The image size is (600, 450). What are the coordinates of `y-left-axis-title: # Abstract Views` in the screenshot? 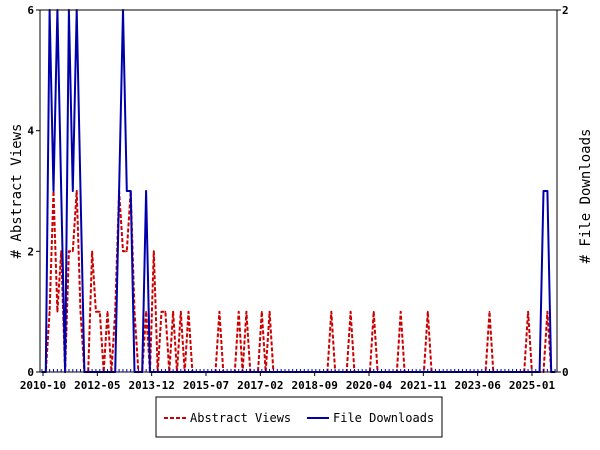 It's located at (17, 191).